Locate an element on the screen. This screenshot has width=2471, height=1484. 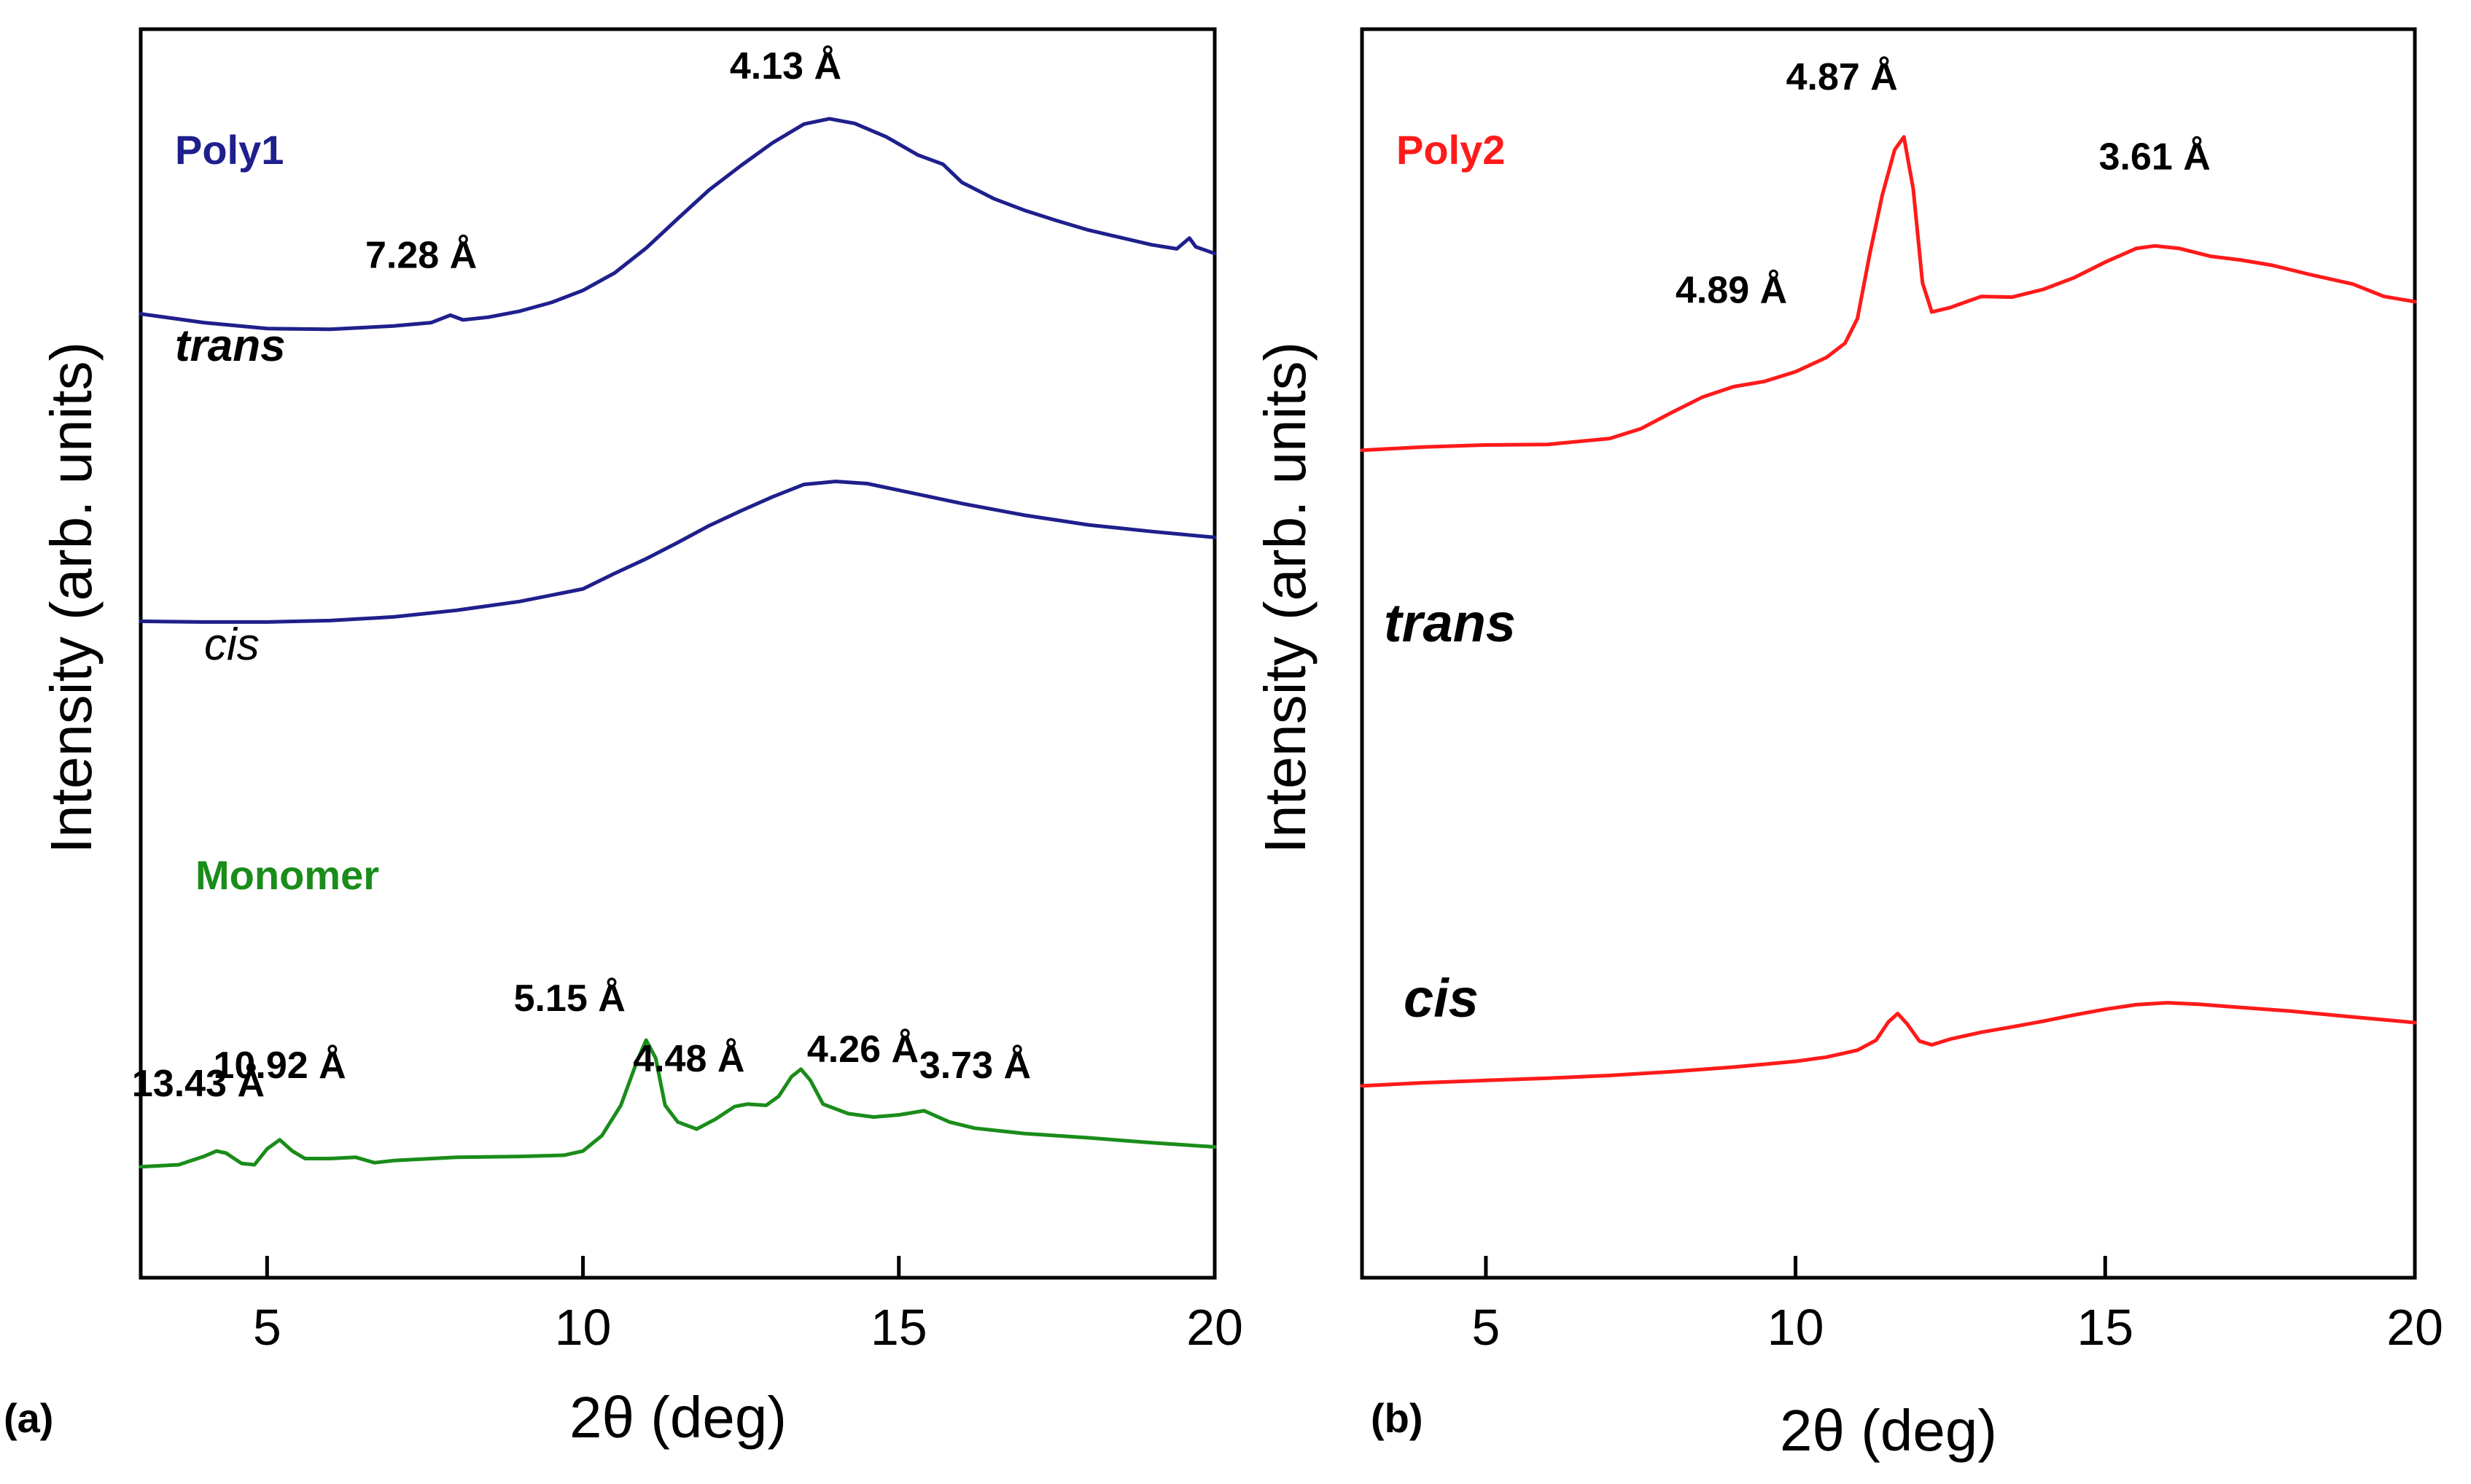
peak-label-a-monomer-2: 5.15 Å is located at coordinates (570, 998).